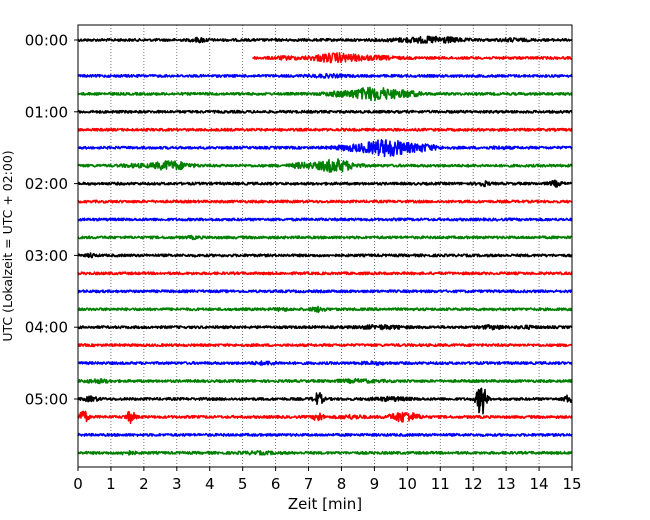 The image size is (650, 520). Describe the element at coordinates (473, 484) in the screenshot. I see `x-tick-label-12: 12` at that location.